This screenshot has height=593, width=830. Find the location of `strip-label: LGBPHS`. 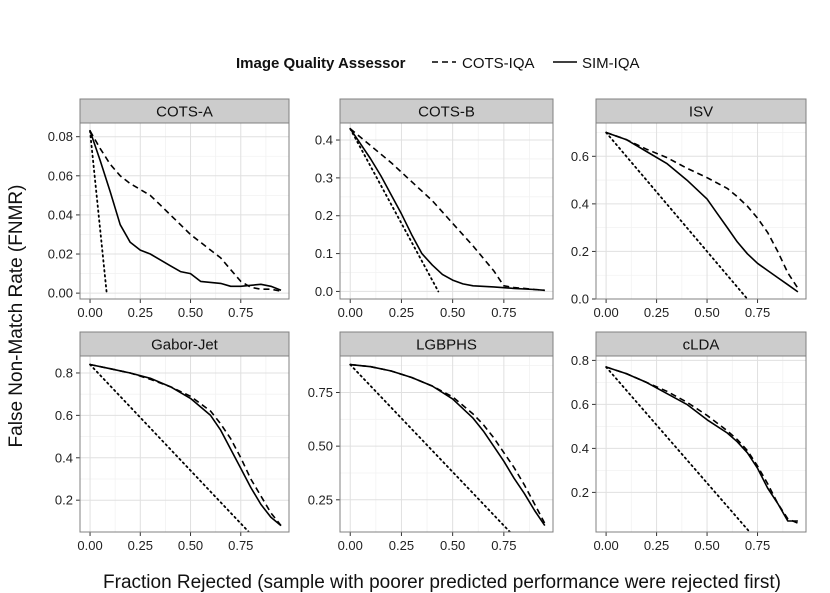

strip-label: LGBPHS is located at coordinates (446, 345).